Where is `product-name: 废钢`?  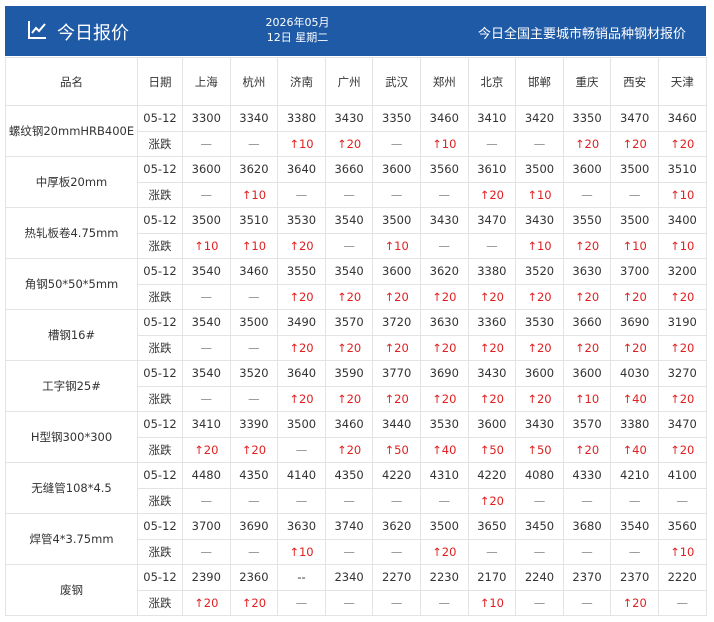
product-name: 废钢 is located at coordinates (71, 590).